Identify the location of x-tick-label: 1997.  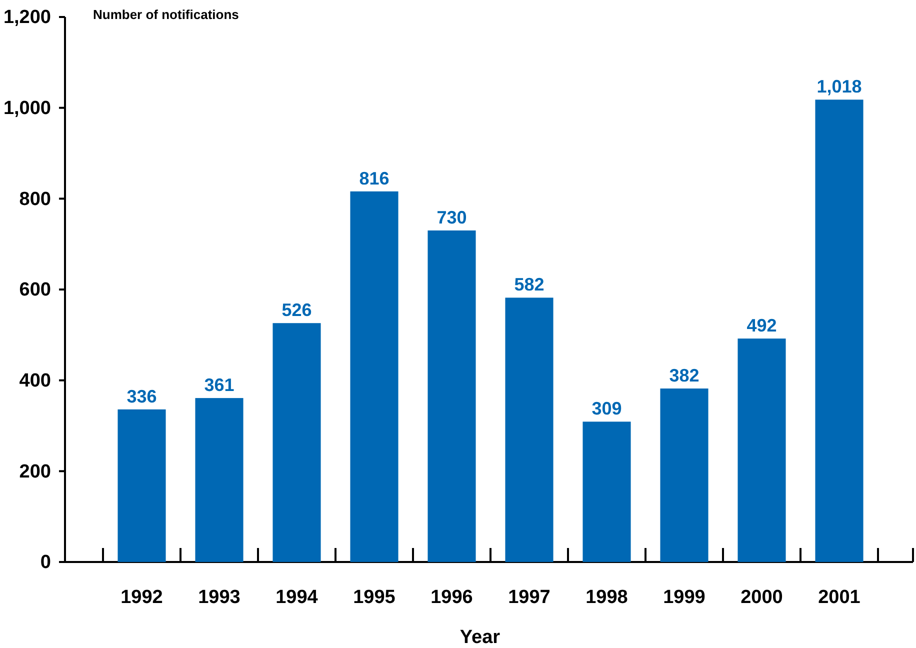
(529, 597).